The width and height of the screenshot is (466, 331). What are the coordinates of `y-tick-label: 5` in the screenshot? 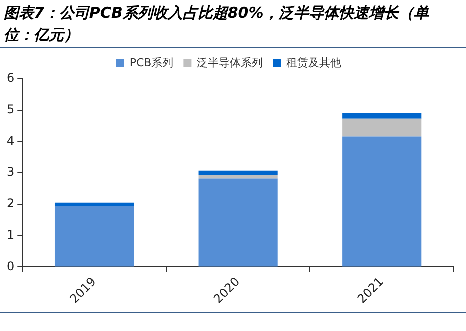 It's located at (10, 109).